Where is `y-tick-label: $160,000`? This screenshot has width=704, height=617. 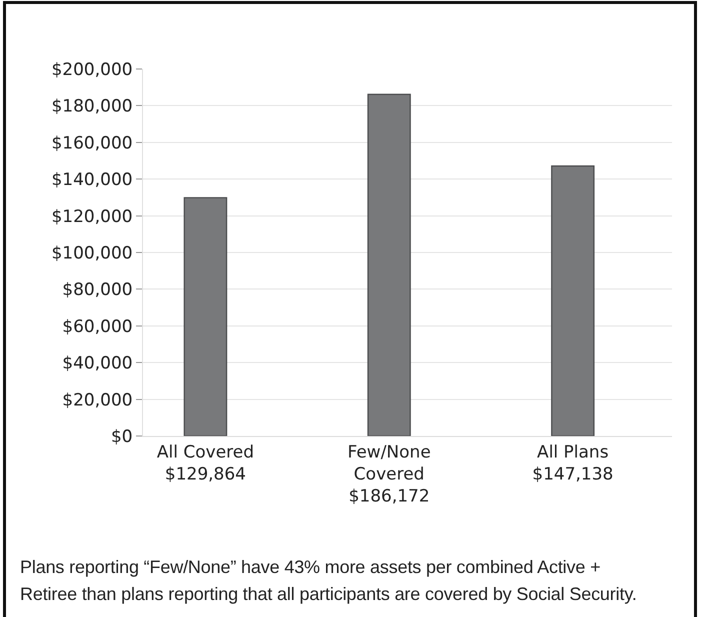 y-tick-label: $160,000 is located at coordinates (92, 143).